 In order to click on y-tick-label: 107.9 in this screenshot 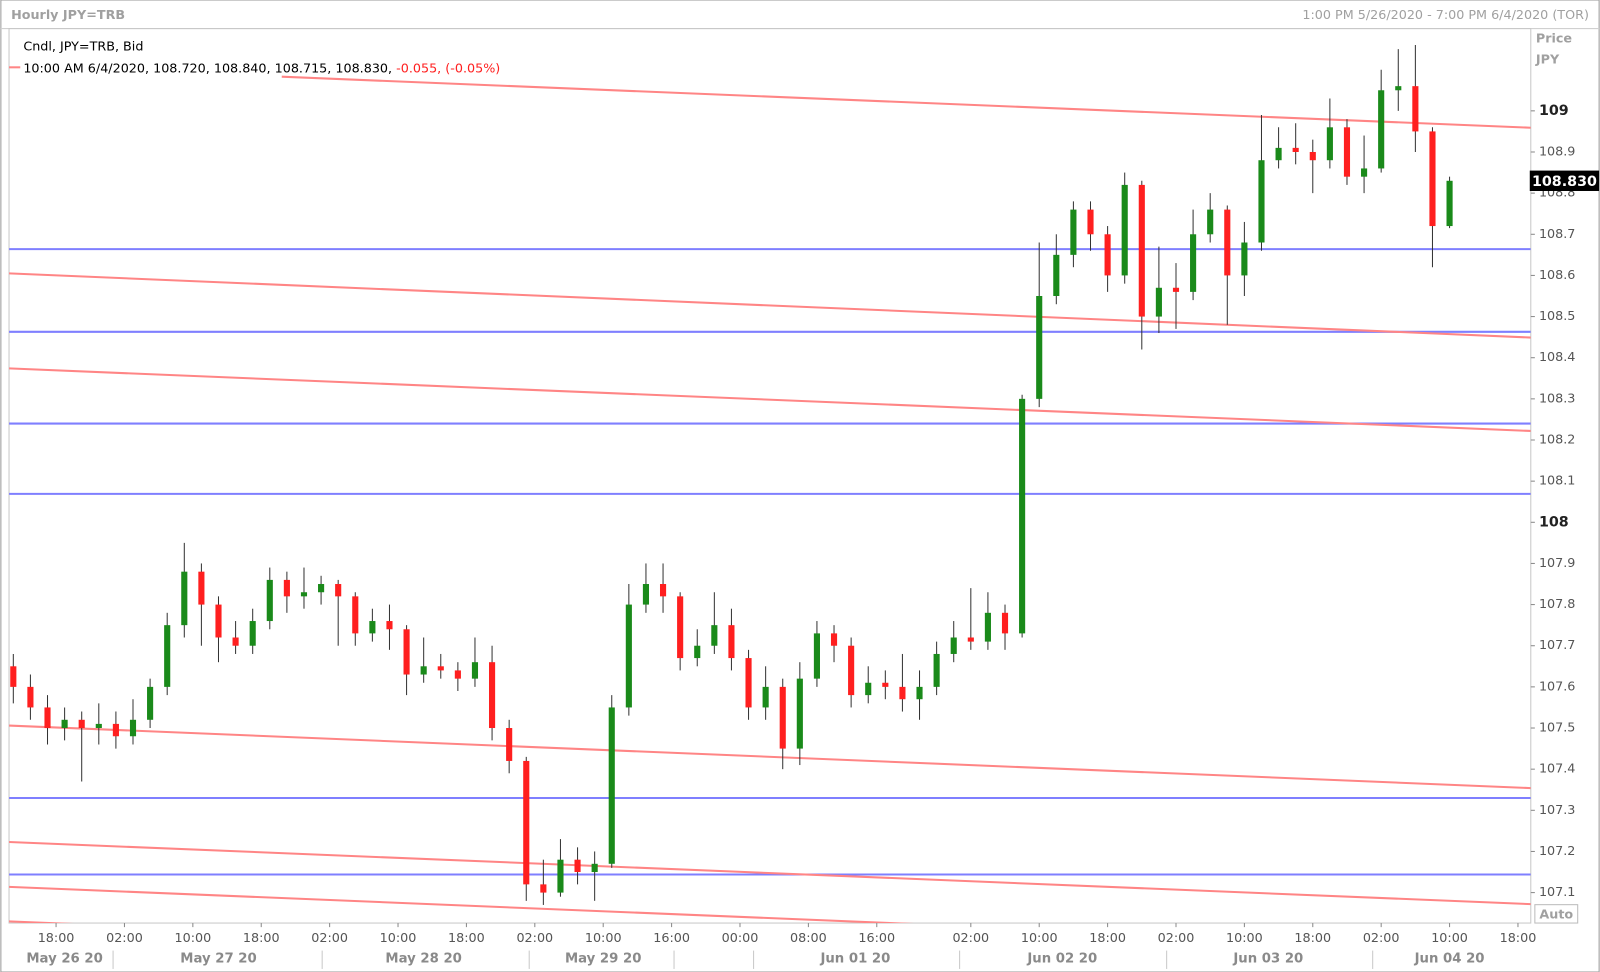, I will do `click(1557, 563)`.